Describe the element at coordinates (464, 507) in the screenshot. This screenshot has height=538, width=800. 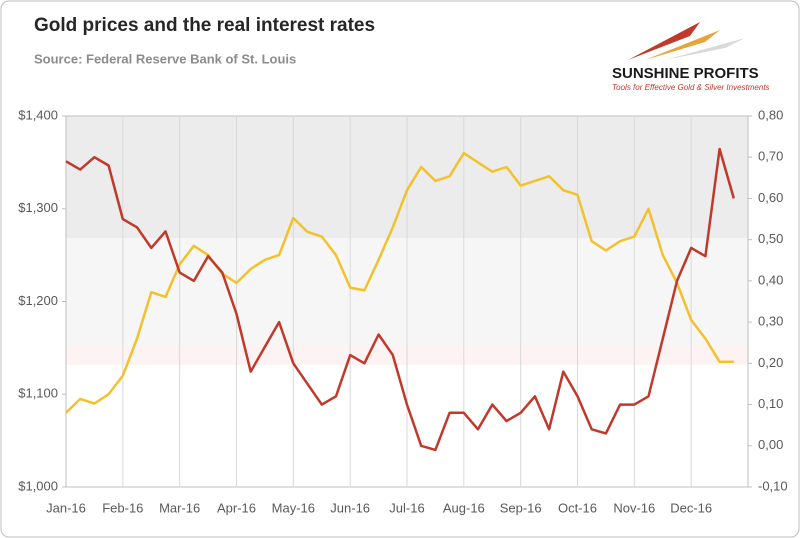
I see `x-tick-label: Aug-16` at that location.